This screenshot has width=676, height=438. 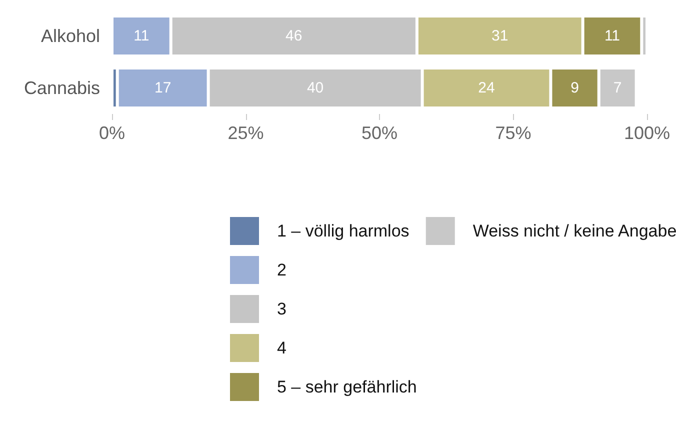 I want to click on x-tick-label: 75%, so click(x=513, y=133).